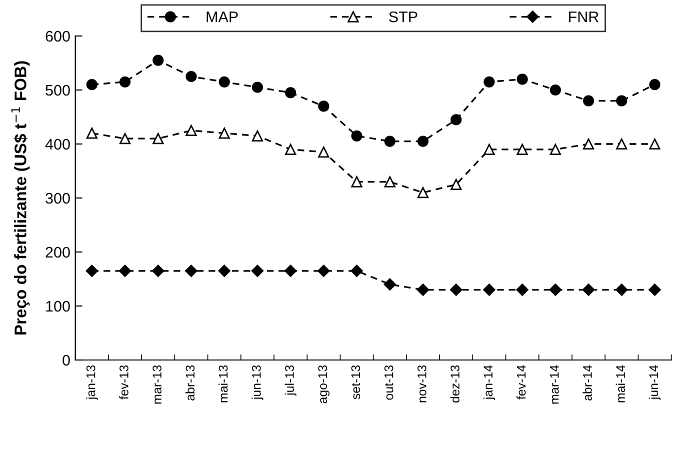  Describe the element at coordinates (123, 382) in the screenshot. I see `x-tick-label: fev-13` at that location.